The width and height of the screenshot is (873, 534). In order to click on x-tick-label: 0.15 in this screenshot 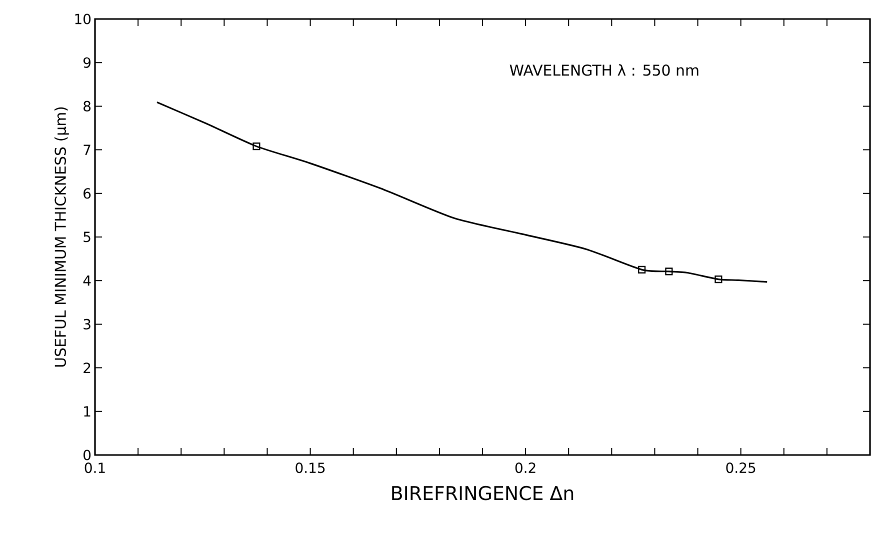, I will do `click(310, 468)`.